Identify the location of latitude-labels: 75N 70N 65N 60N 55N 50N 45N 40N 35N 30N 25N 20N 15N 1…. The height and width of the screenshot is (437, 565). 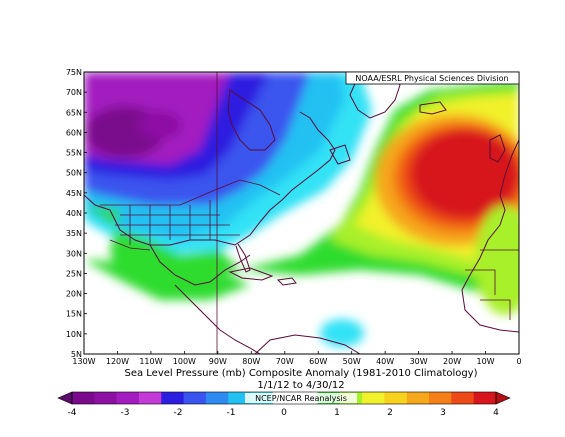
(76, 213).